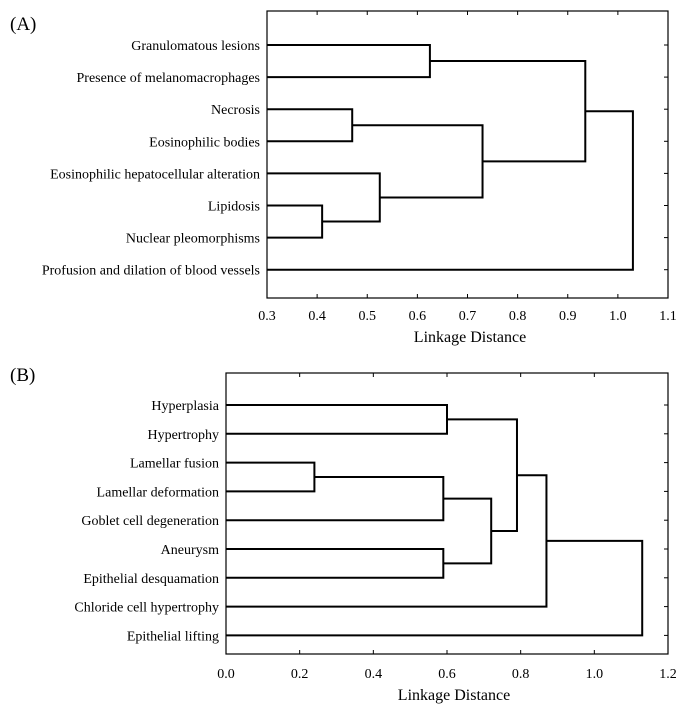 This screenshot has width=679, height=706. I want to click on x-tick-label: 0.5, so click(368, 316).